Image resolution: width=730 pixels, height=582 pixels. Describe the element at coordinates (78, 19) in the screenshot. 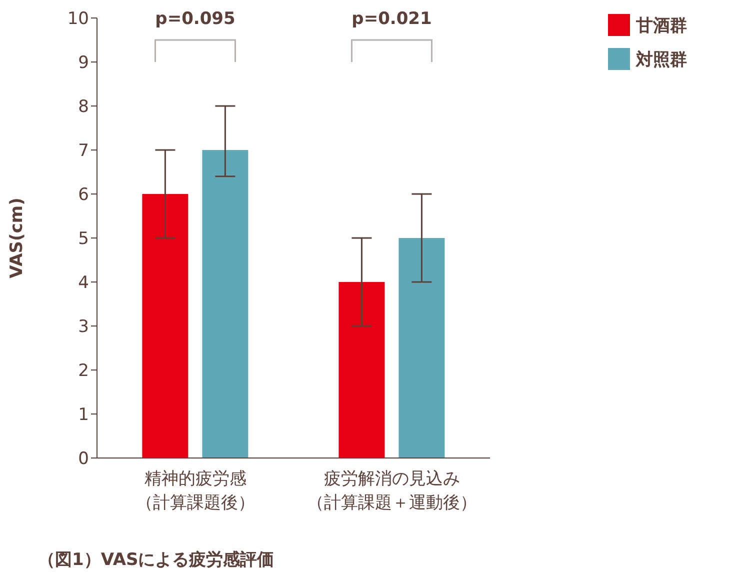

I see `y-tick-label: 10` at that location.